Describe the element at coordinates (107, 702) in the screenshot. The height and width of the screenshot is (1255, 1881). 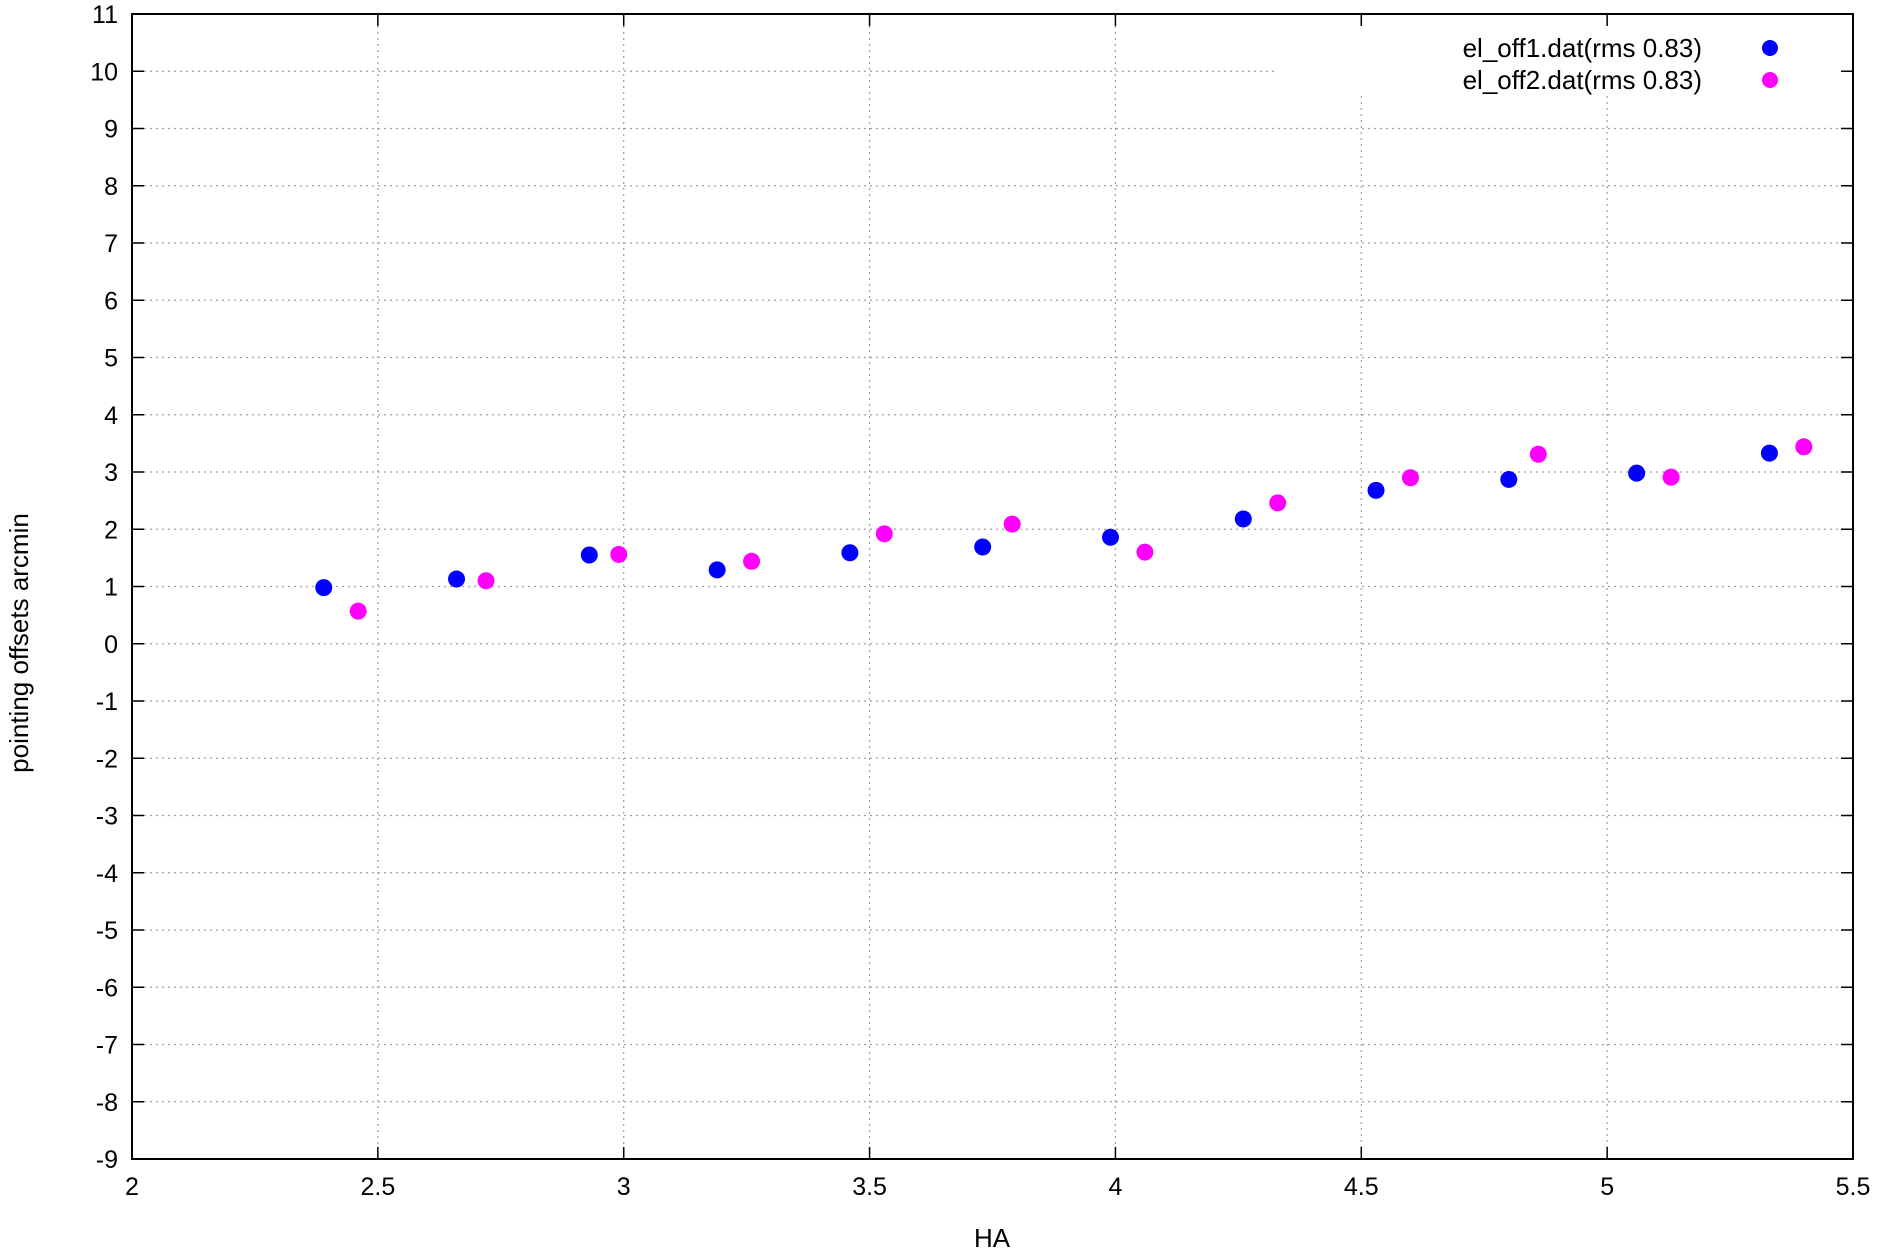
I see `y-tick-label: -1` at that location.